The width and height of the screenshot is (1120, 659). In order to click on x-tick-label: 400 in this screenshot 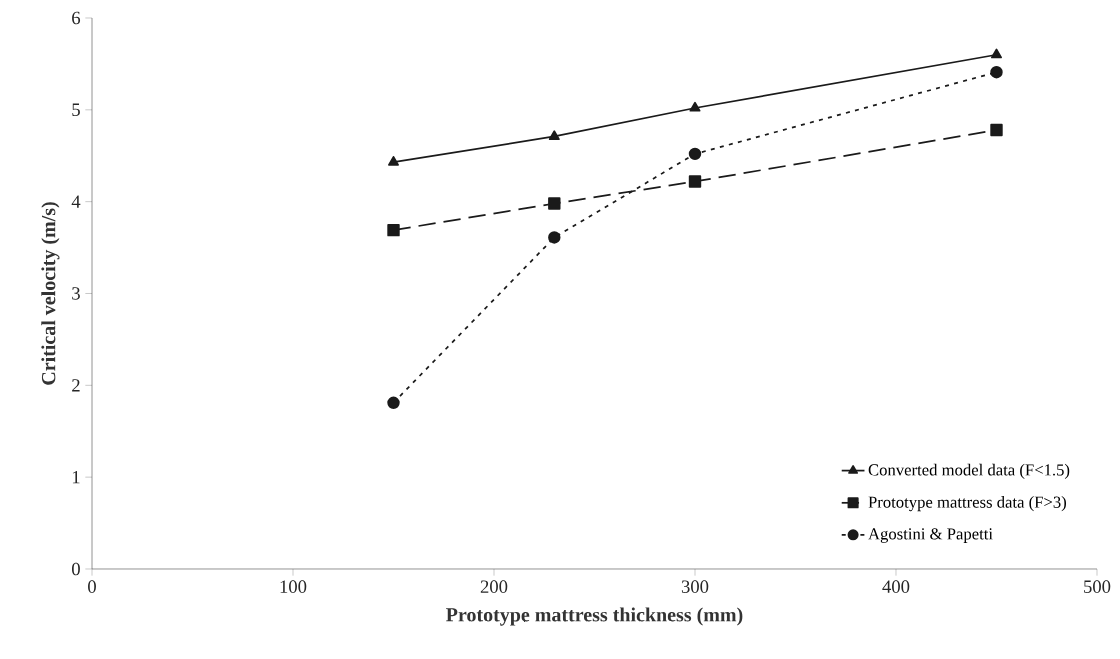, I will do `click(896, 586)`.